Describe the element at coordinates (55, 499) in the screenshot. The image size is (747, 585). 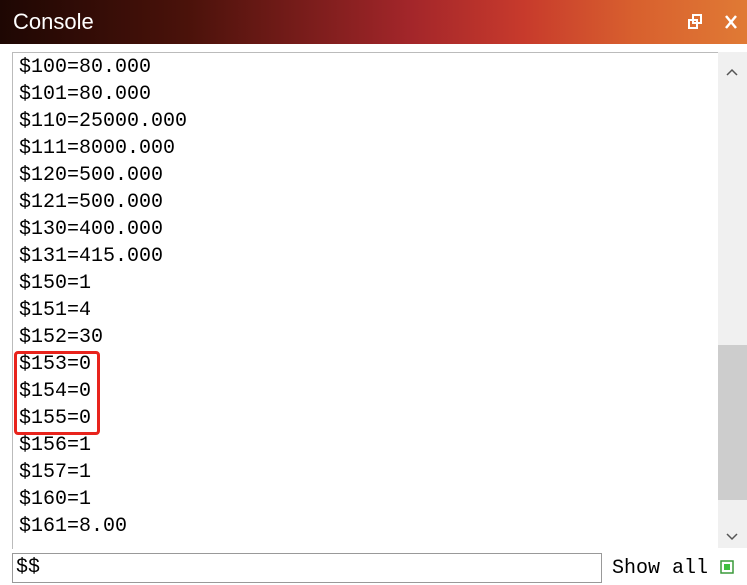
I see `console-line: $160=1` at that location.